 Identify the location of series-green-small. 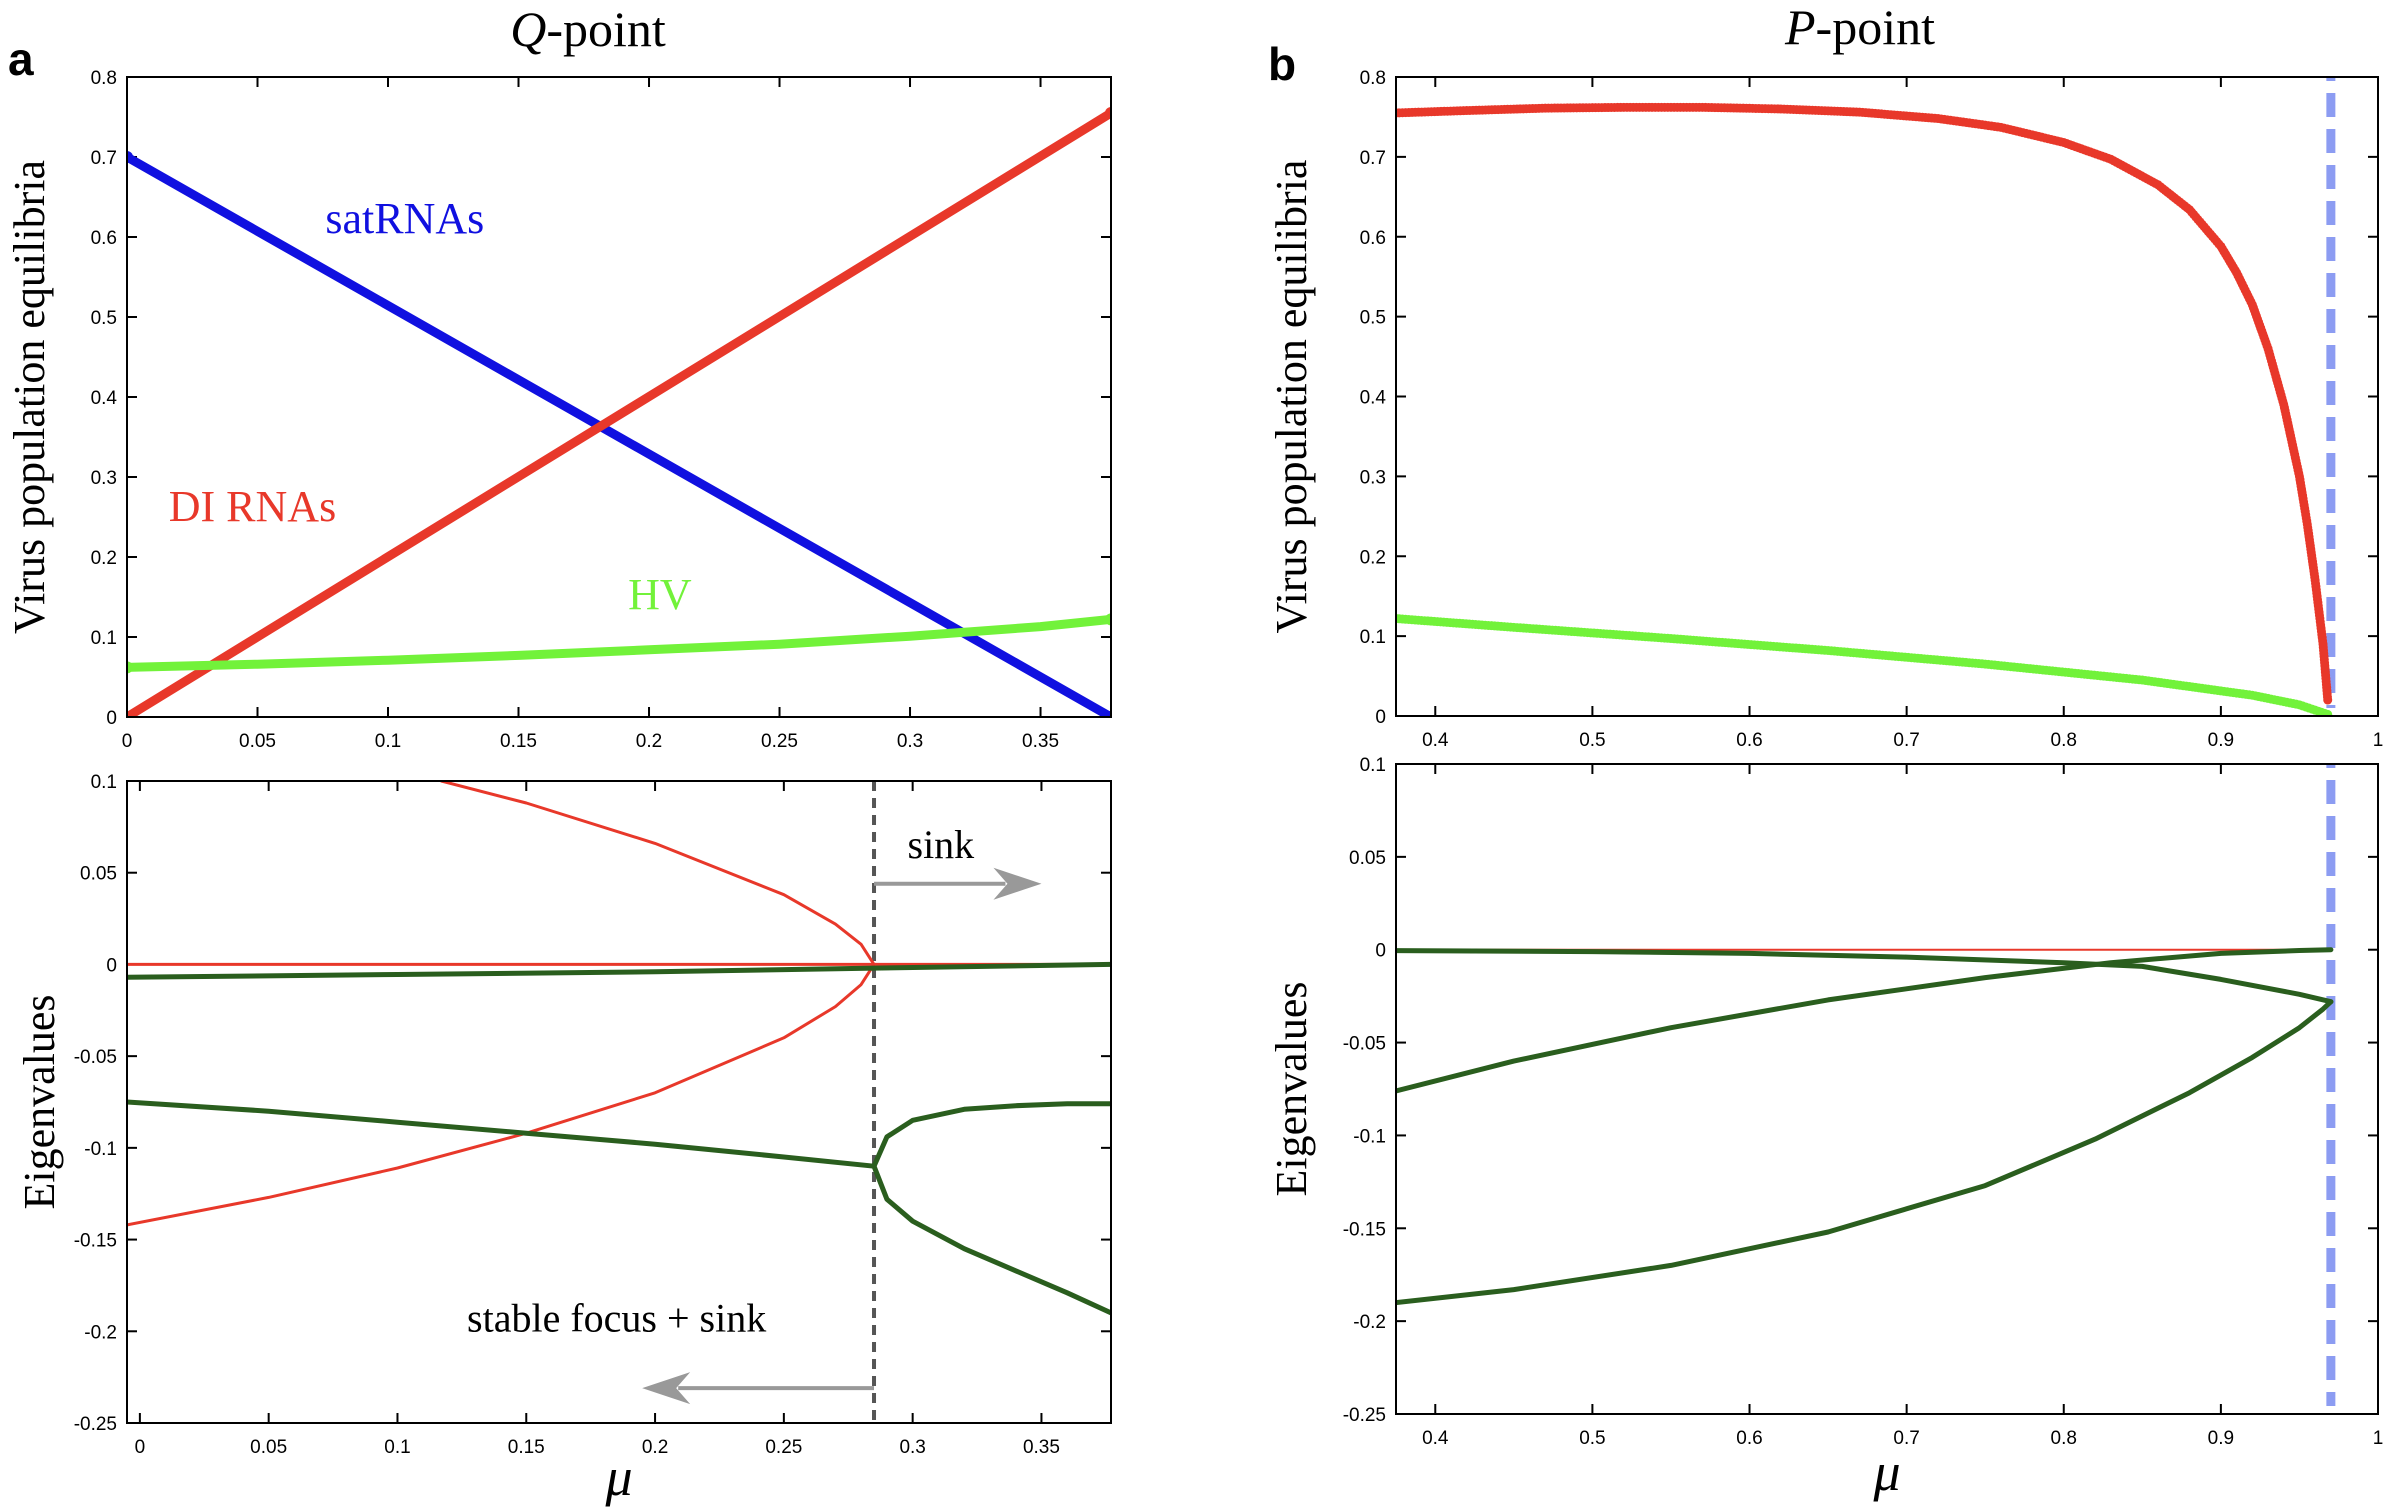
(1865, 976).